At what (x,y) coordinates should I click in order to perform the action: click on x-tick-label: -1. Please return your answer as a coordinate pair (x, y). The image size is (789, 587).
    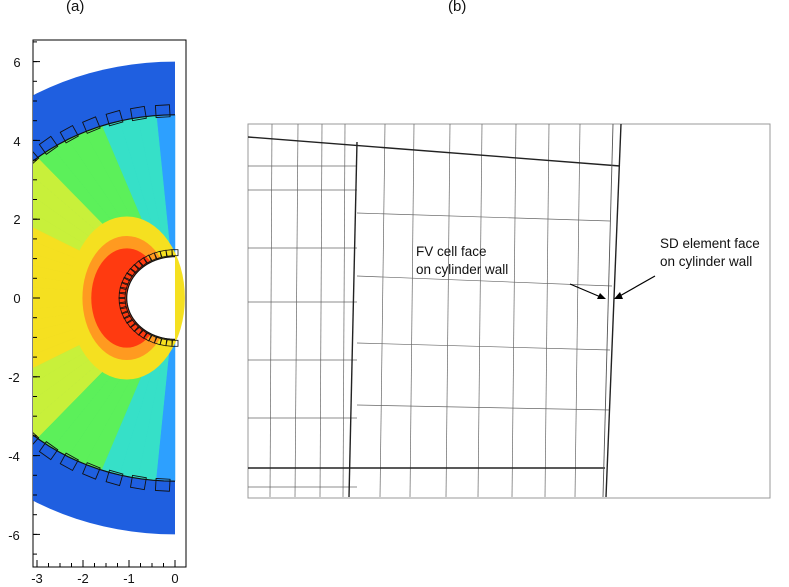
    Looking at the image, I should click on (129, 578).